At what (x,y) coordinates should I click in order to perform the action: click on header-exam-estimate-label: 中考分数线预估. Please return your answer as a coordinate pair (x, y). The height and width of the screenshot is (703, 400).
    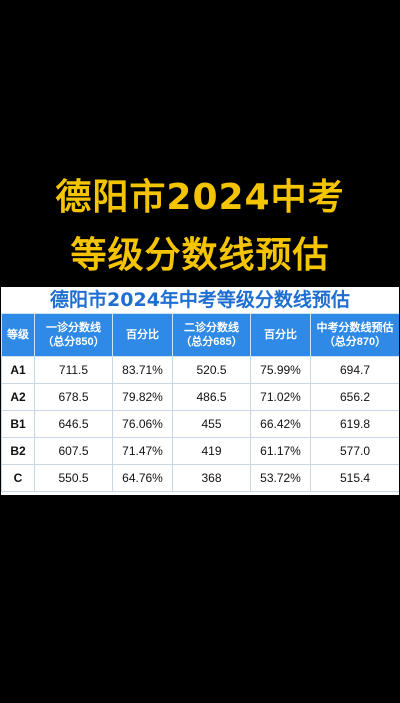
    Looking at the image, I should click on (355, 328).